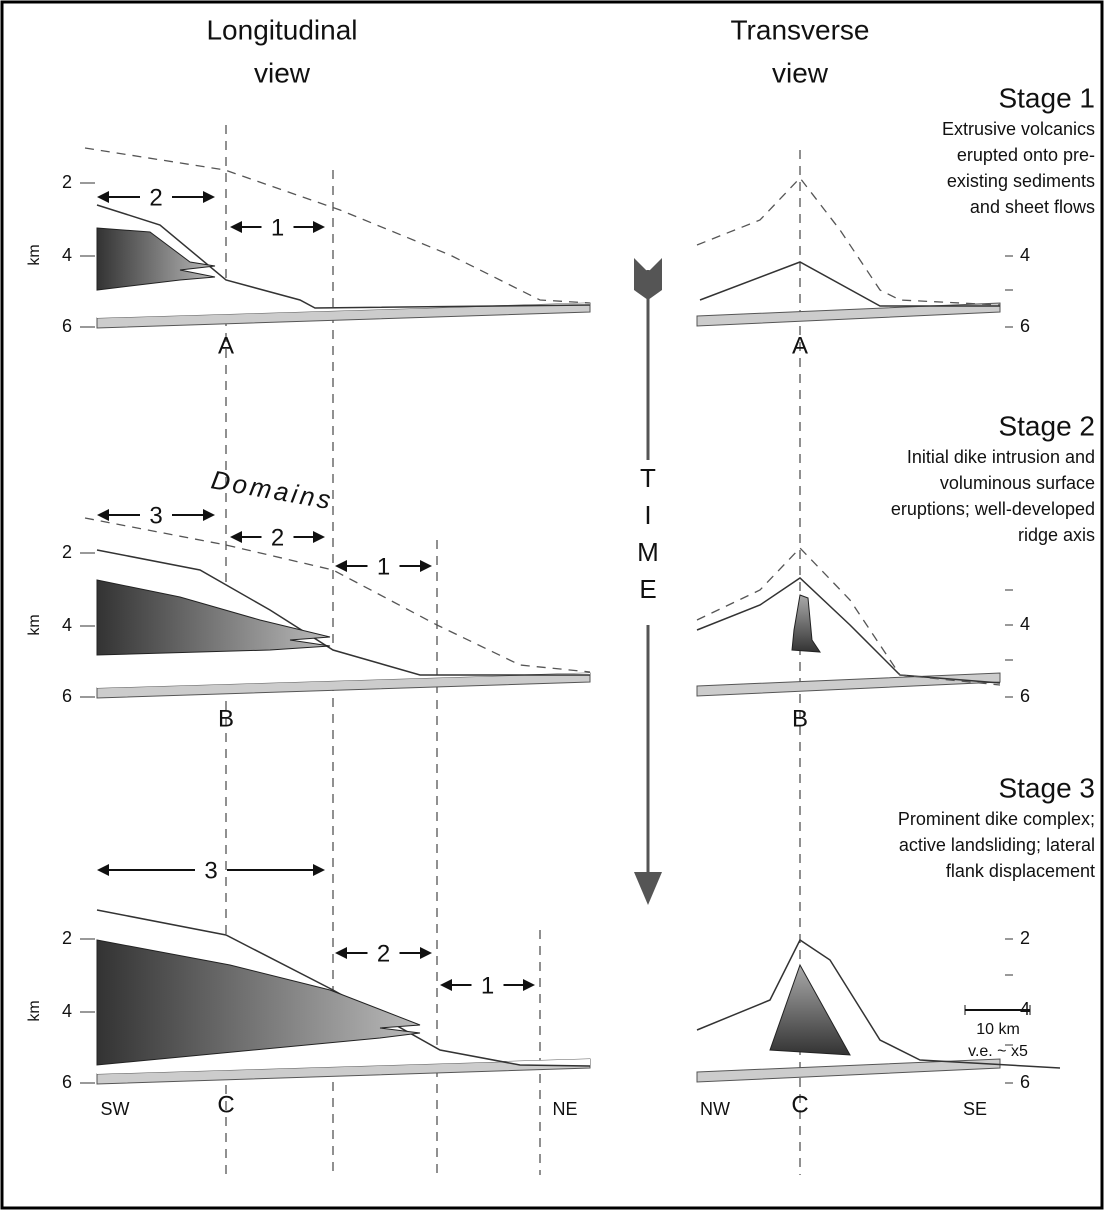  I want to click on stage-description: ridge axis, so click(1056, 535).